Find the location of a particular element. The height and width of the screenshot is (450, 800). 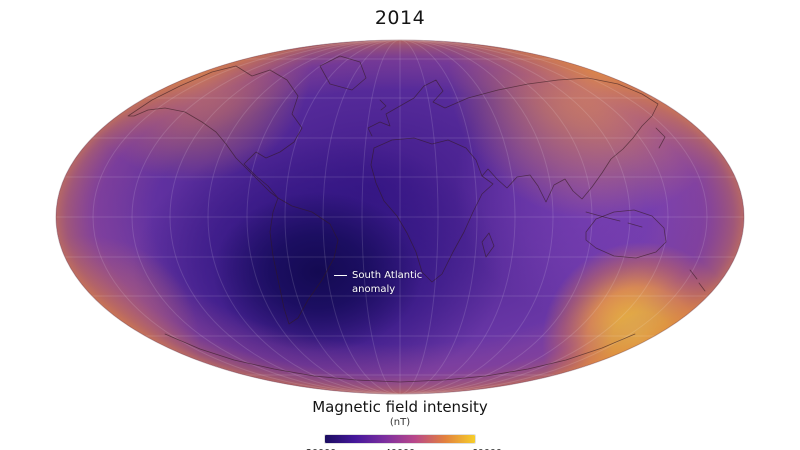

continent-eurasia is located at coordinates (513, 140).